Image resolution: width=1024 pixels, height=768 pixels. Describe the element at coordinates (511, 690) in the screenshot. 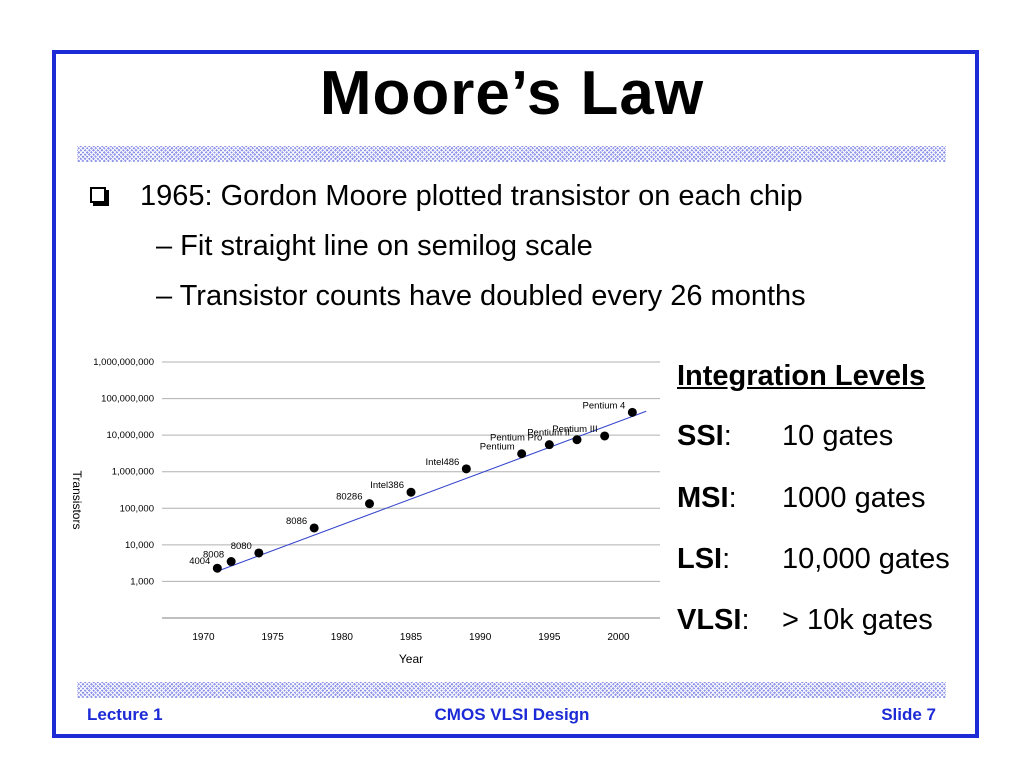

I see `bottom-divider` at that location.